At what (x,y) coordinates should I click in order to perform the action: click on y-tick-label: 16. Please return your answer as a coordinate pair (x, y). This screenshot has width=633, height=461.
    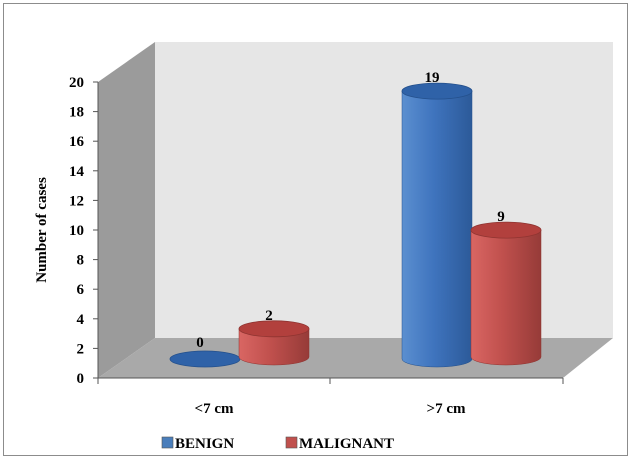
    Looking at the image, I should click on (77, 142).